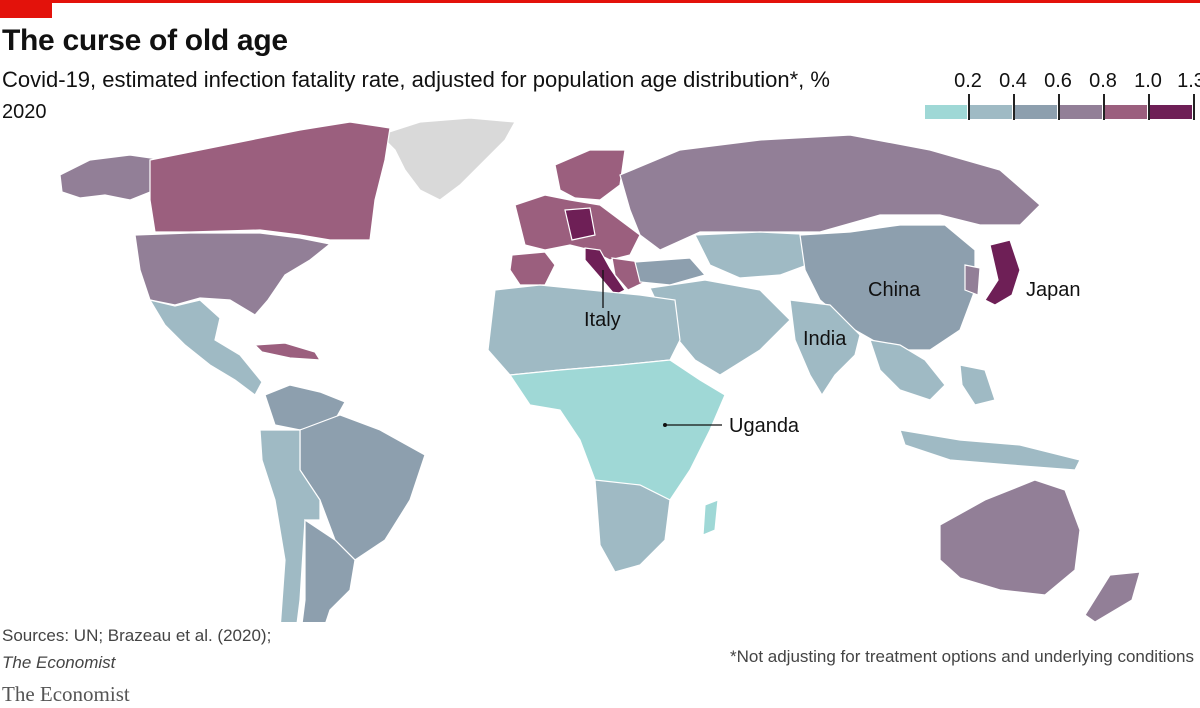 Image resolution: width=1200 pixels, height=708 pixels. I want to click on colombia-venezuela, so click(305, 407).